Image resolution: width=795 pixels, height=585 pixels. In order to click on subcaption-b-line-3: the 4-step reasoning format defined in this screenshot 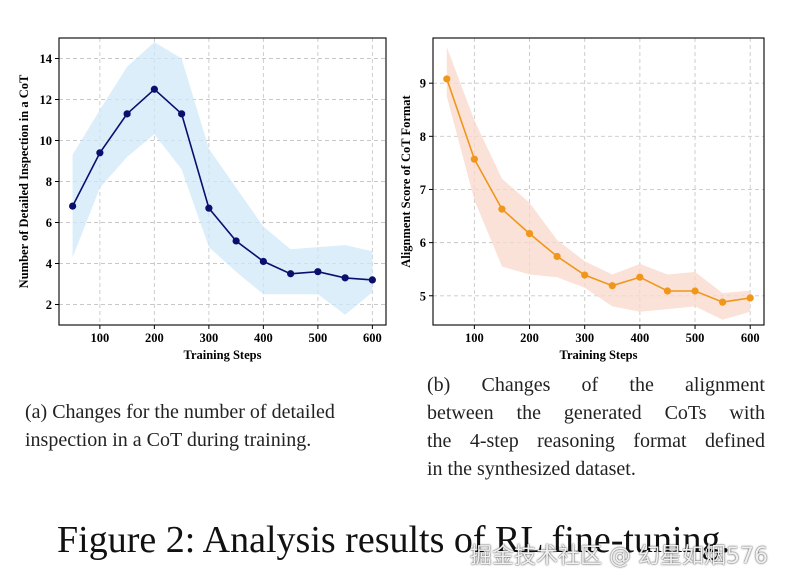, I will do `click(596, 441)`.